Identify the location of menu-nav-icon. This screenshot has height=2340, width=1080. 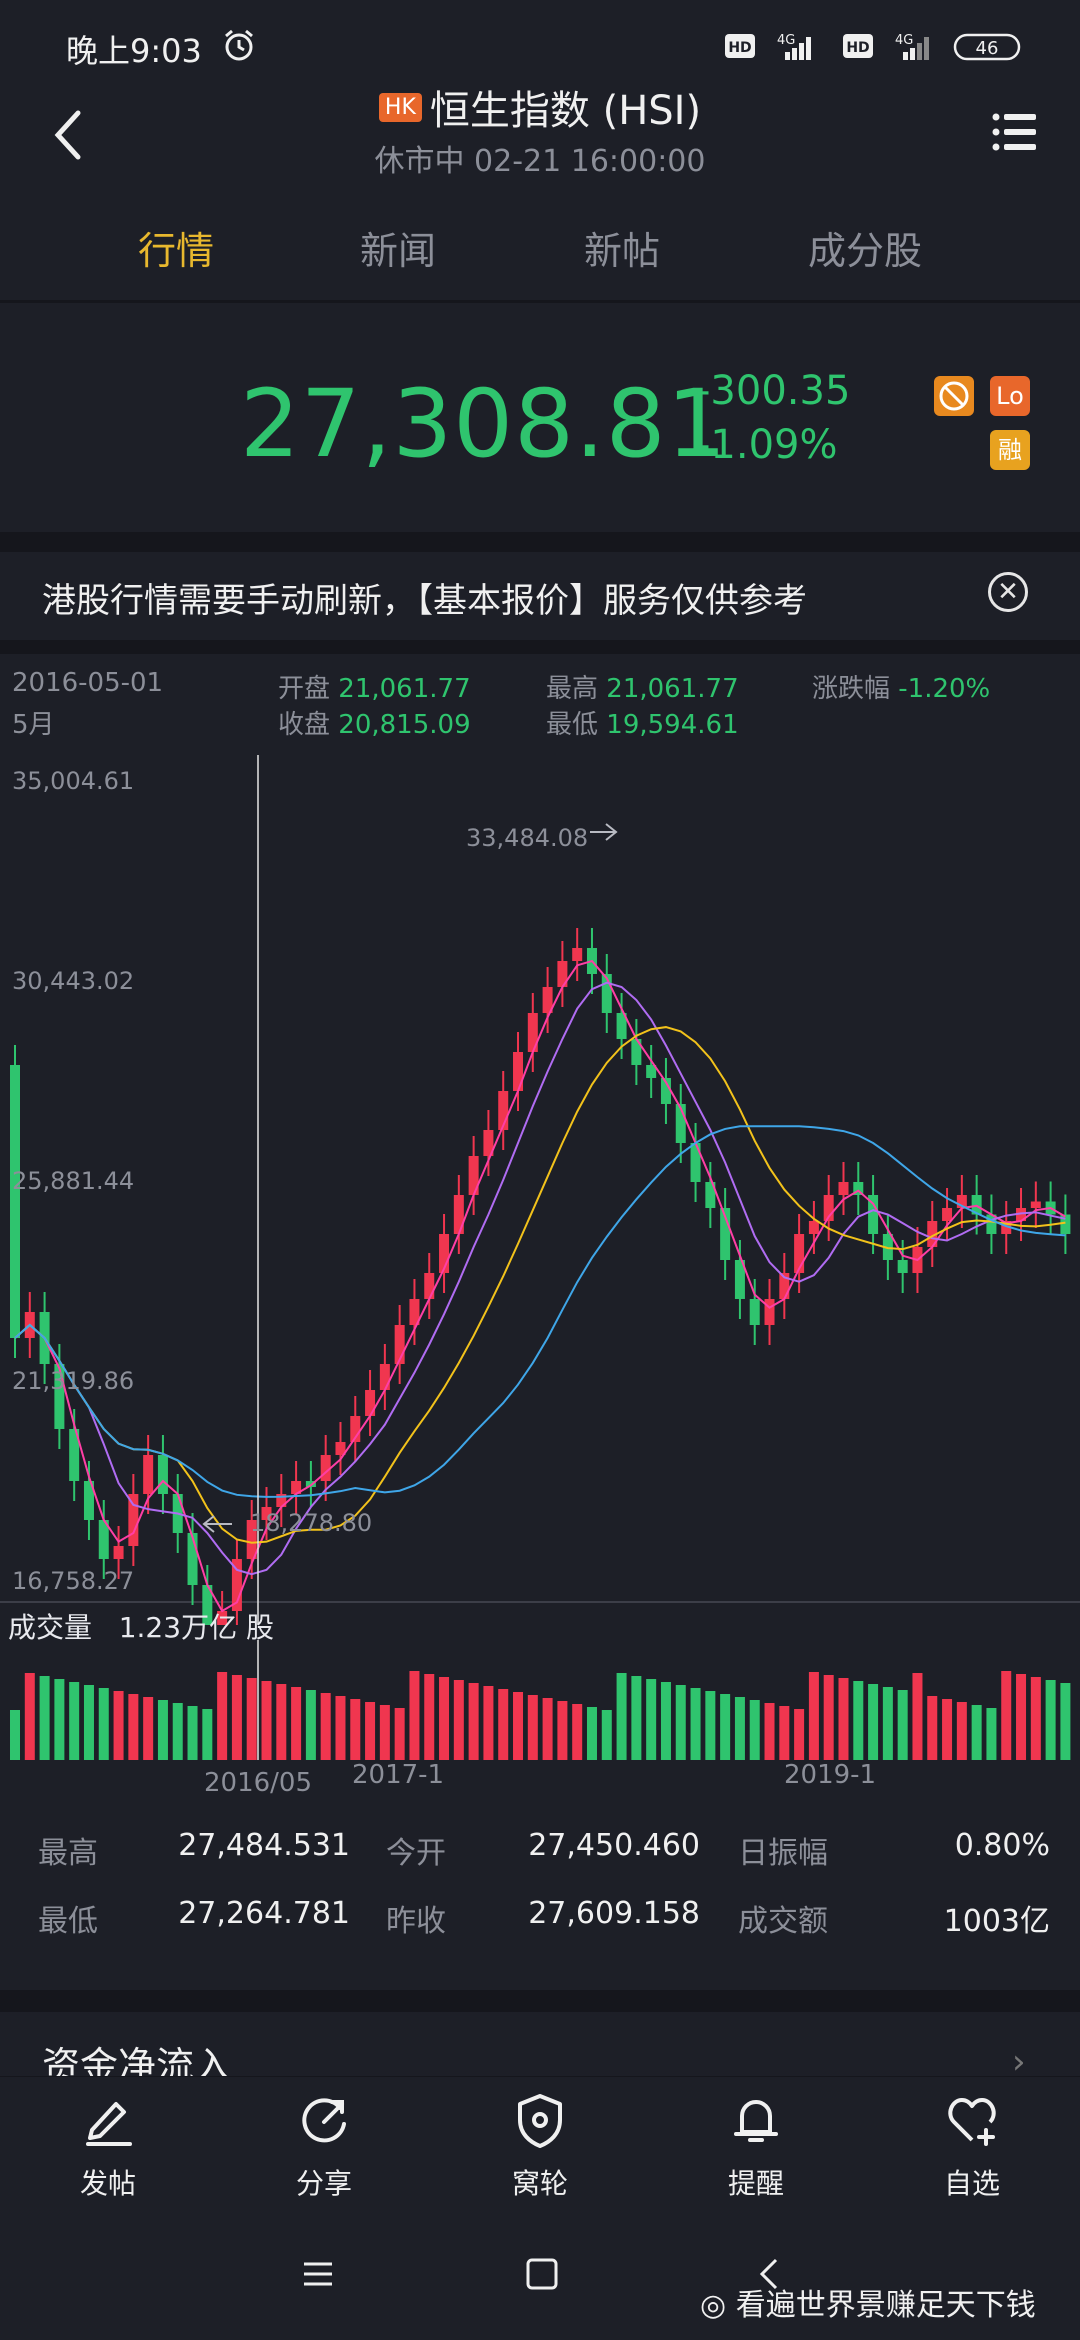
(318, 2274).